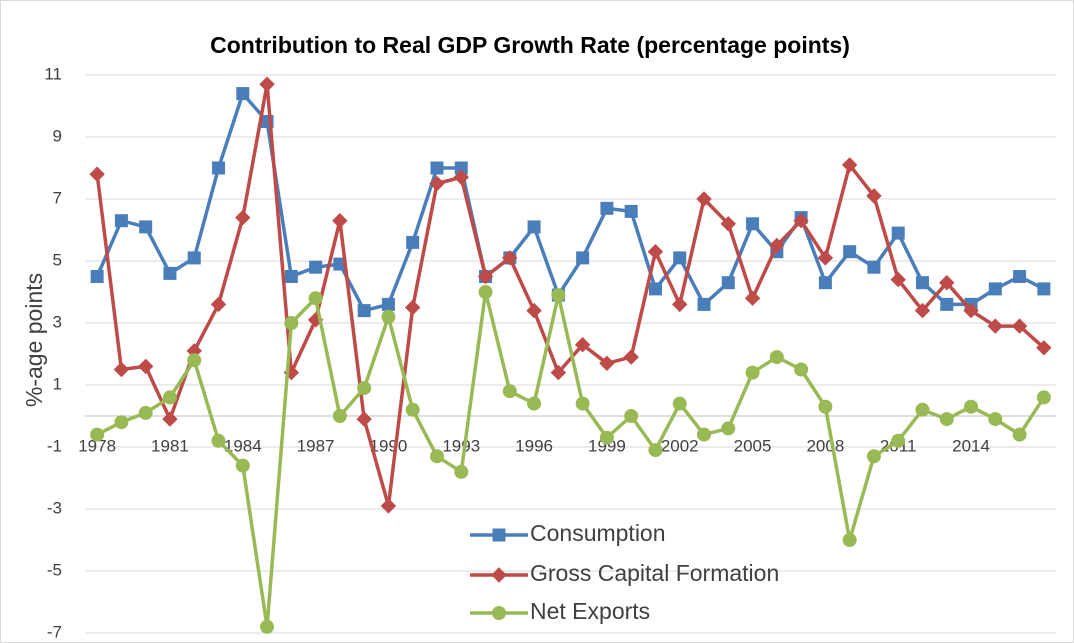 The image size is (1074, 643). I want to click on y-tick-label: -7, so click(54, 631).